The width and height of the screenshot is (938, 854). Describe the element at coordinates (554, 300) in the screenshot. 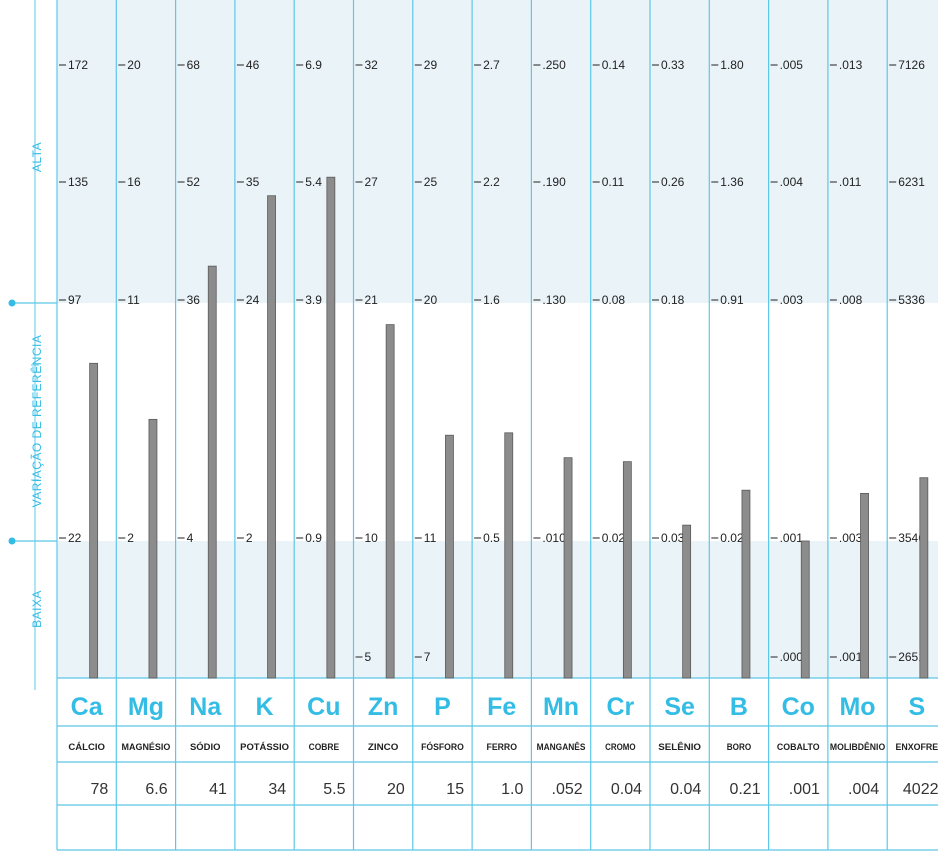

I see `tick-label: .130` at that location.